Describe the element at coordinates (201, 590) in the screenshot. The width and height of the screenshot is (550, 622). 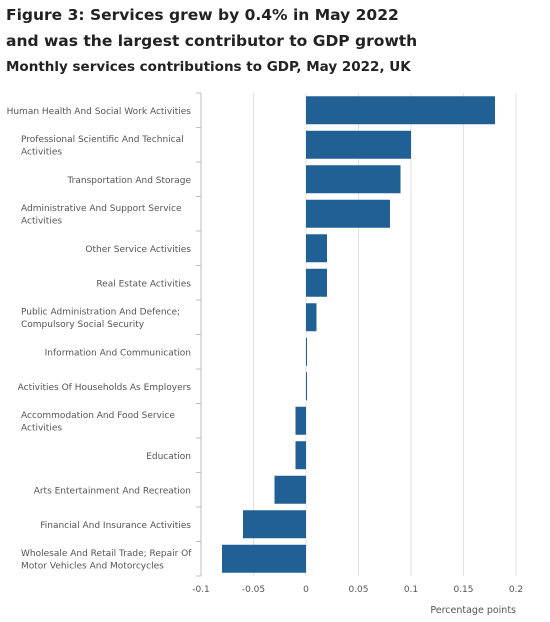
I see `x-tick-label: -0.1` at that location.